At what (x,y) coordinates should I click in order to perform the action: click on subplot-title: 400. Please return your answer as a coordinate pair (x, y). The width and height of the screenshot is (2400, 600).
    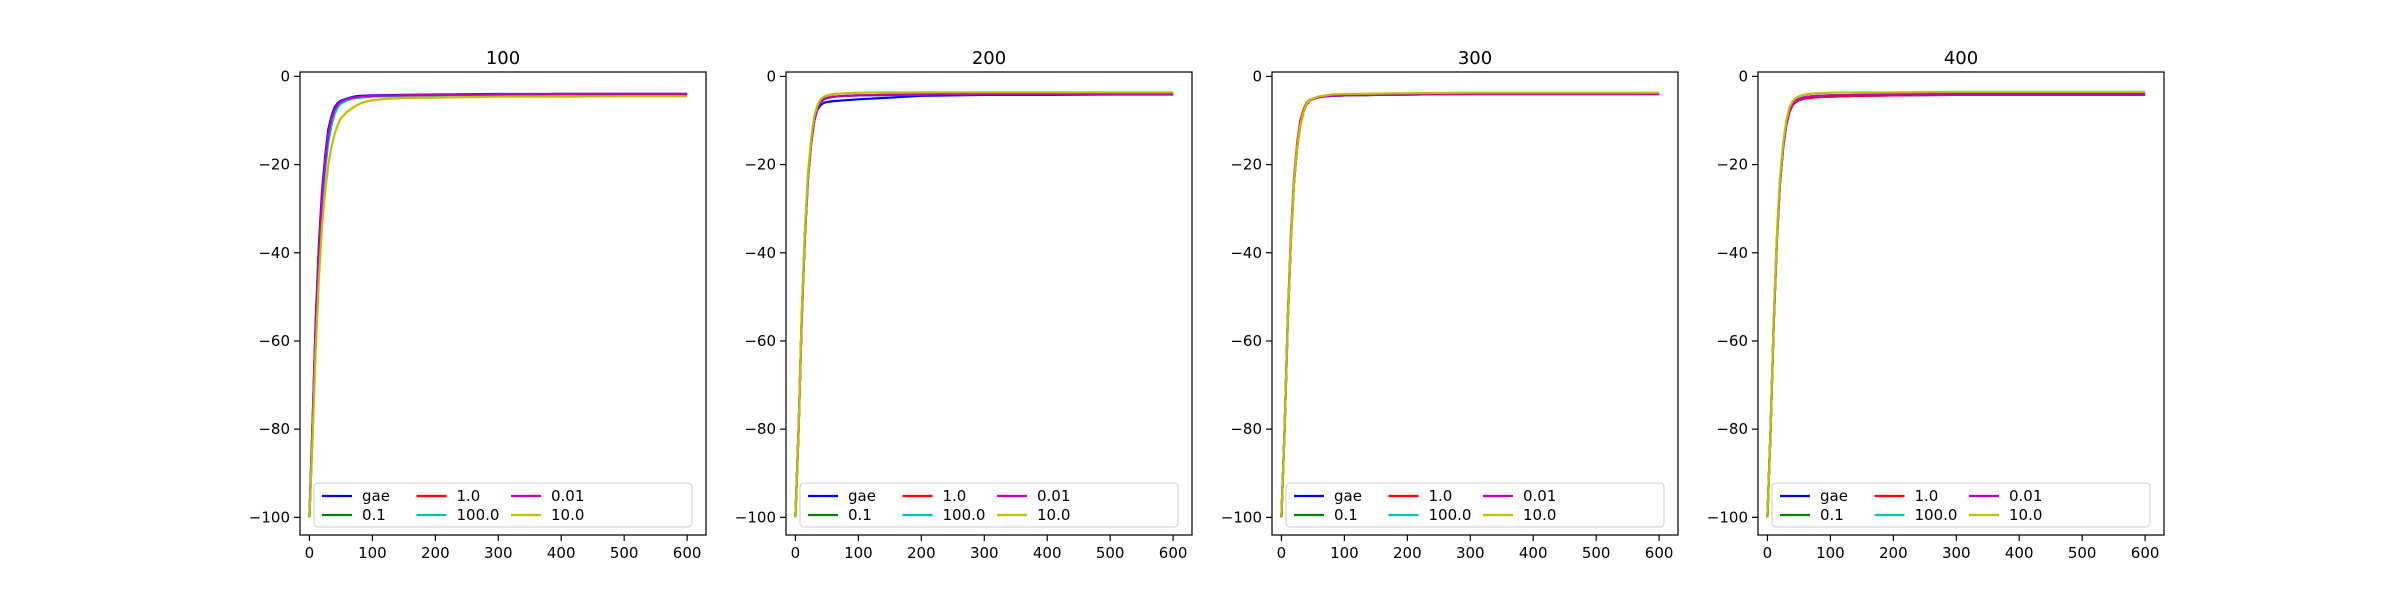
    Looking at the image, I should click on (1961, 58).